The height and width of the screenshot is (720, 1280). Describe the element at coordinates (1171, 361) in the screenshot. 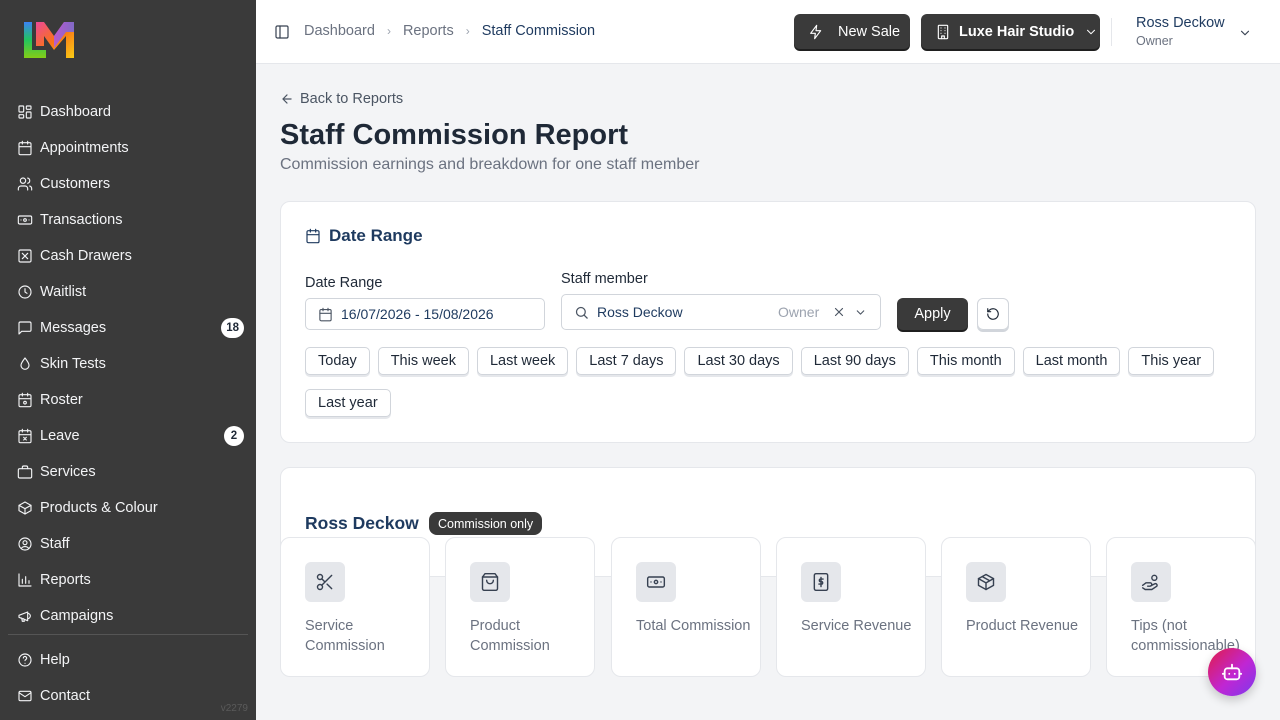

I see `preset-this-year: This year` at that location.